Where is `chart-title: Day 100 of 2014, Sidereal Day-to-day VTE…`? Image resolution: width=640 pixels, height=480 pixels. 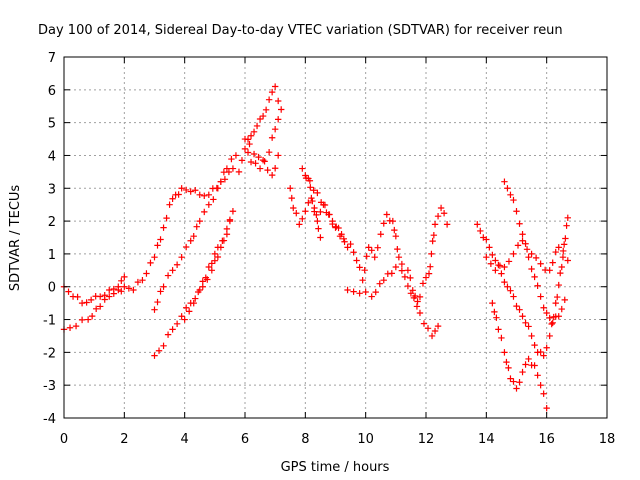
chart-title: Day 100 of 2014, Sidereal Day-to-day VTE… is located at coordinates (300, 30).